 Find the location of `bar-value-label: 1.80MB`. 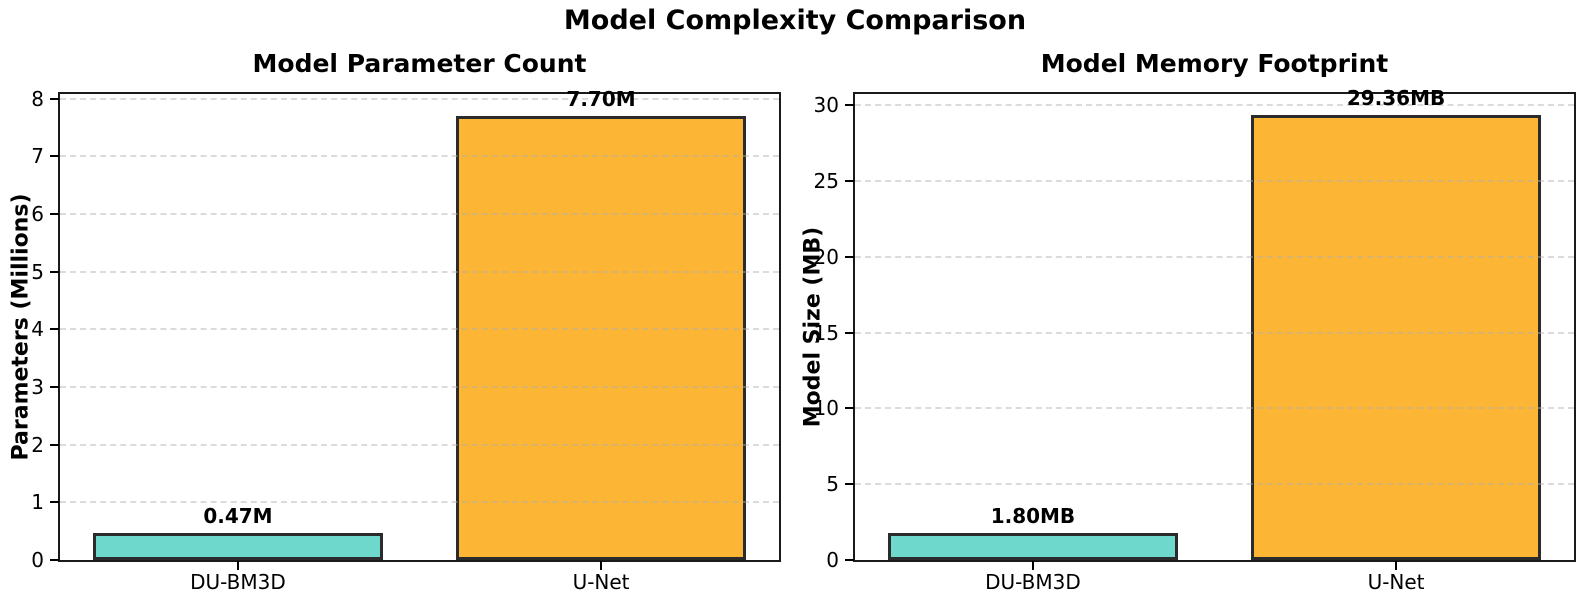

bar-value-label: 1.80MB is located at coordinates (1033, 515).